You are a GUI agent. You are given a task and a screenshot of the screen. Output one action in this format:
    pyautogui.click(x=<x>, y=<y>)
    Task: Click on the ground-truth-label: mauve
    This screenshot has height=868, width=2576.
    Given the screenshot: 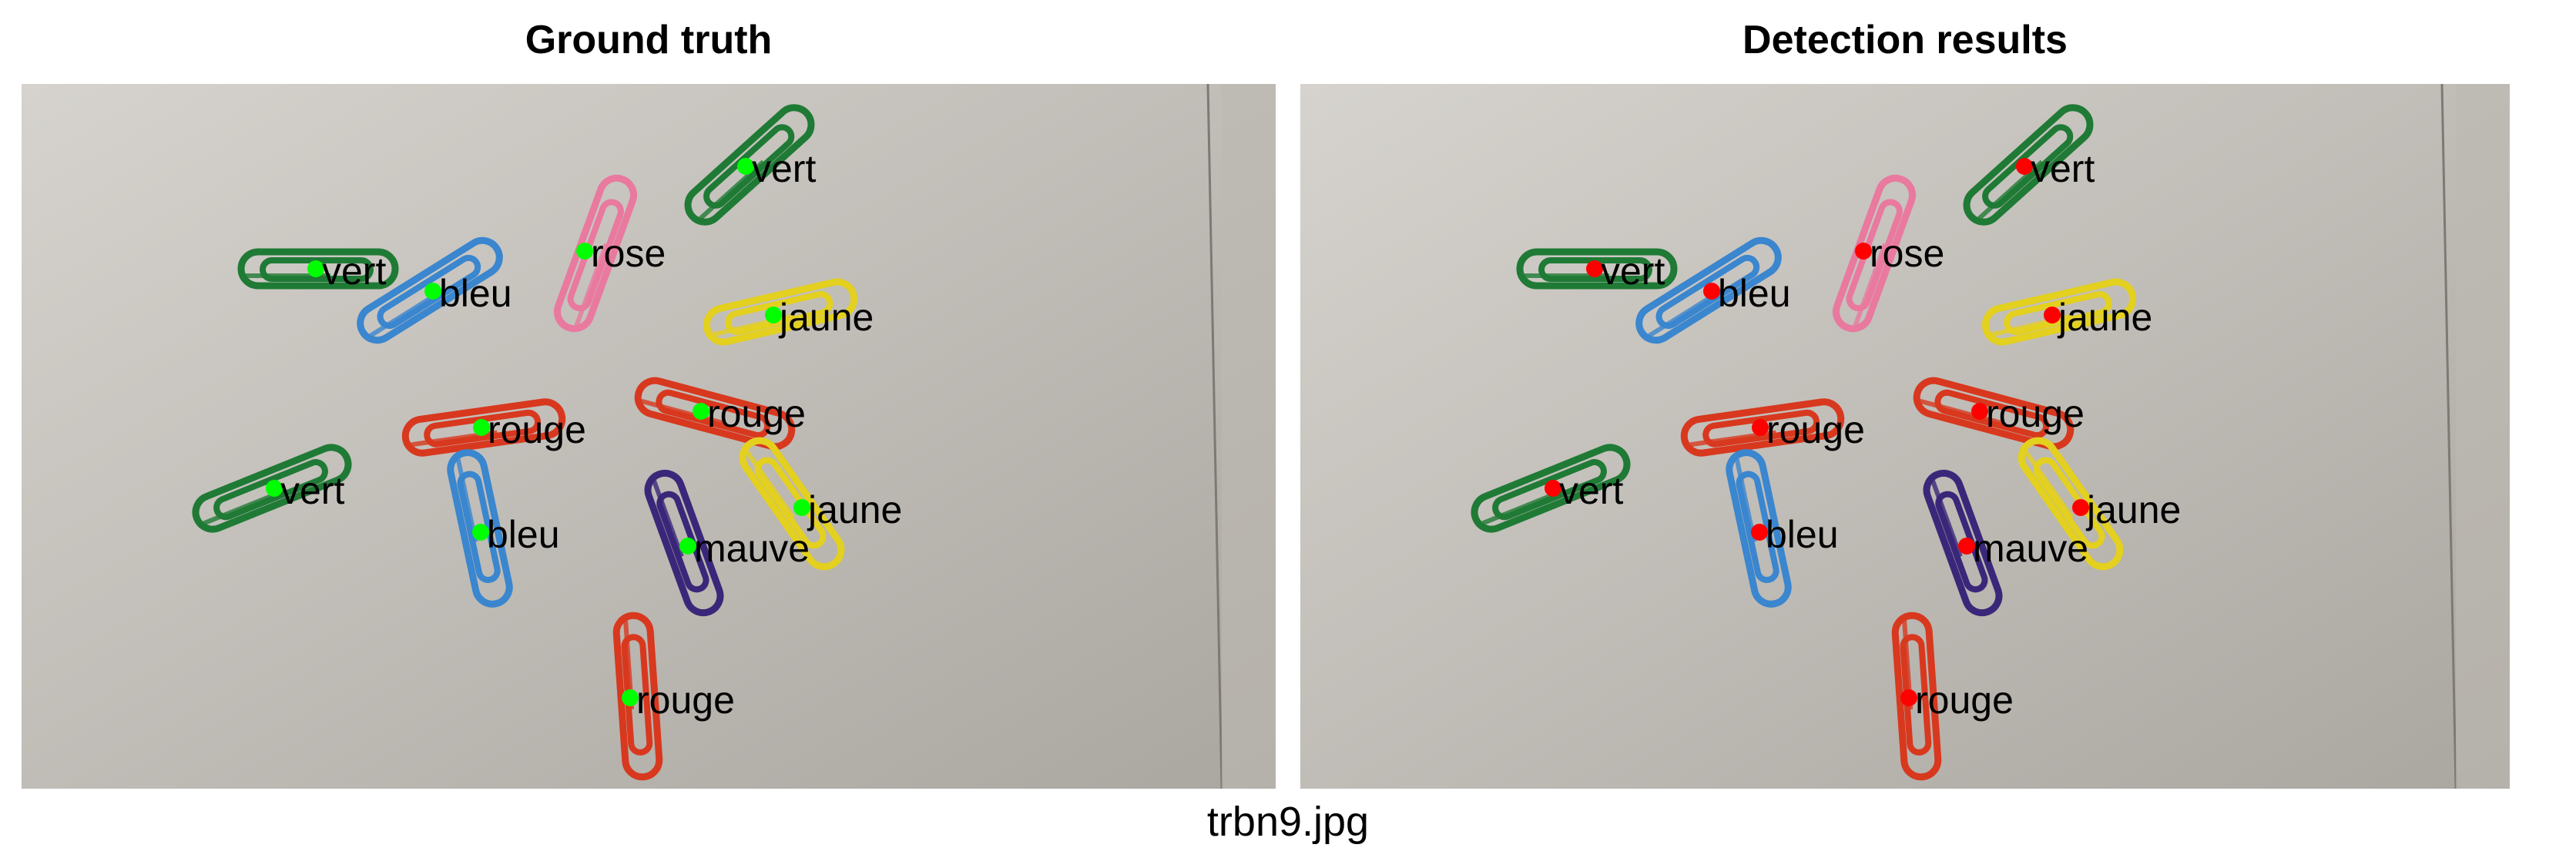 What is the action you would take?
    pyautogui.click(x=752, y=548)
    